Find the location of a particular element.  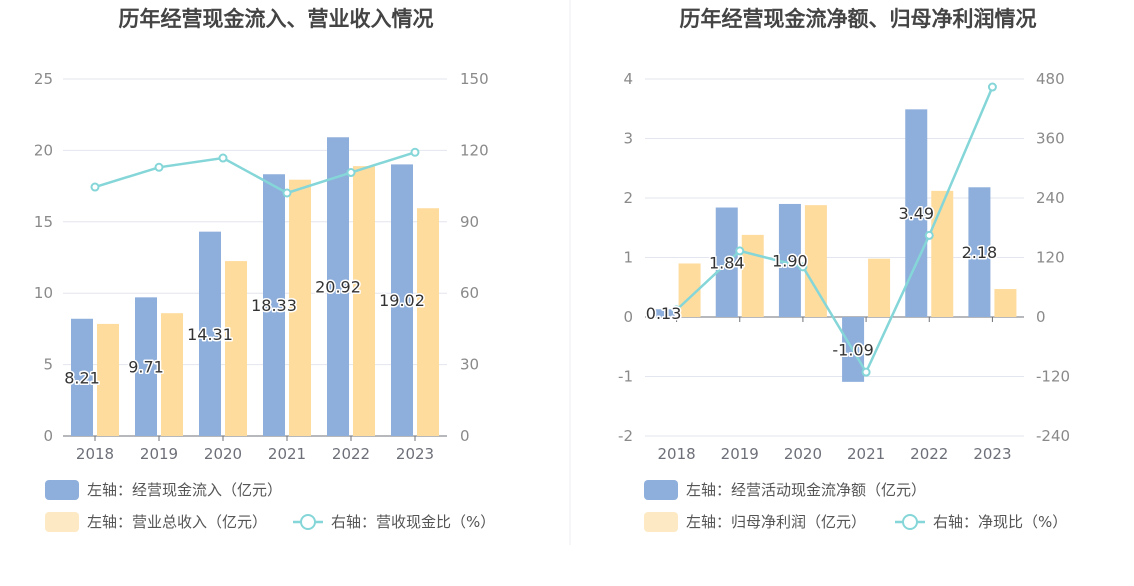

right-axis-tick-label: 60 is located at coordinates (469, 293).